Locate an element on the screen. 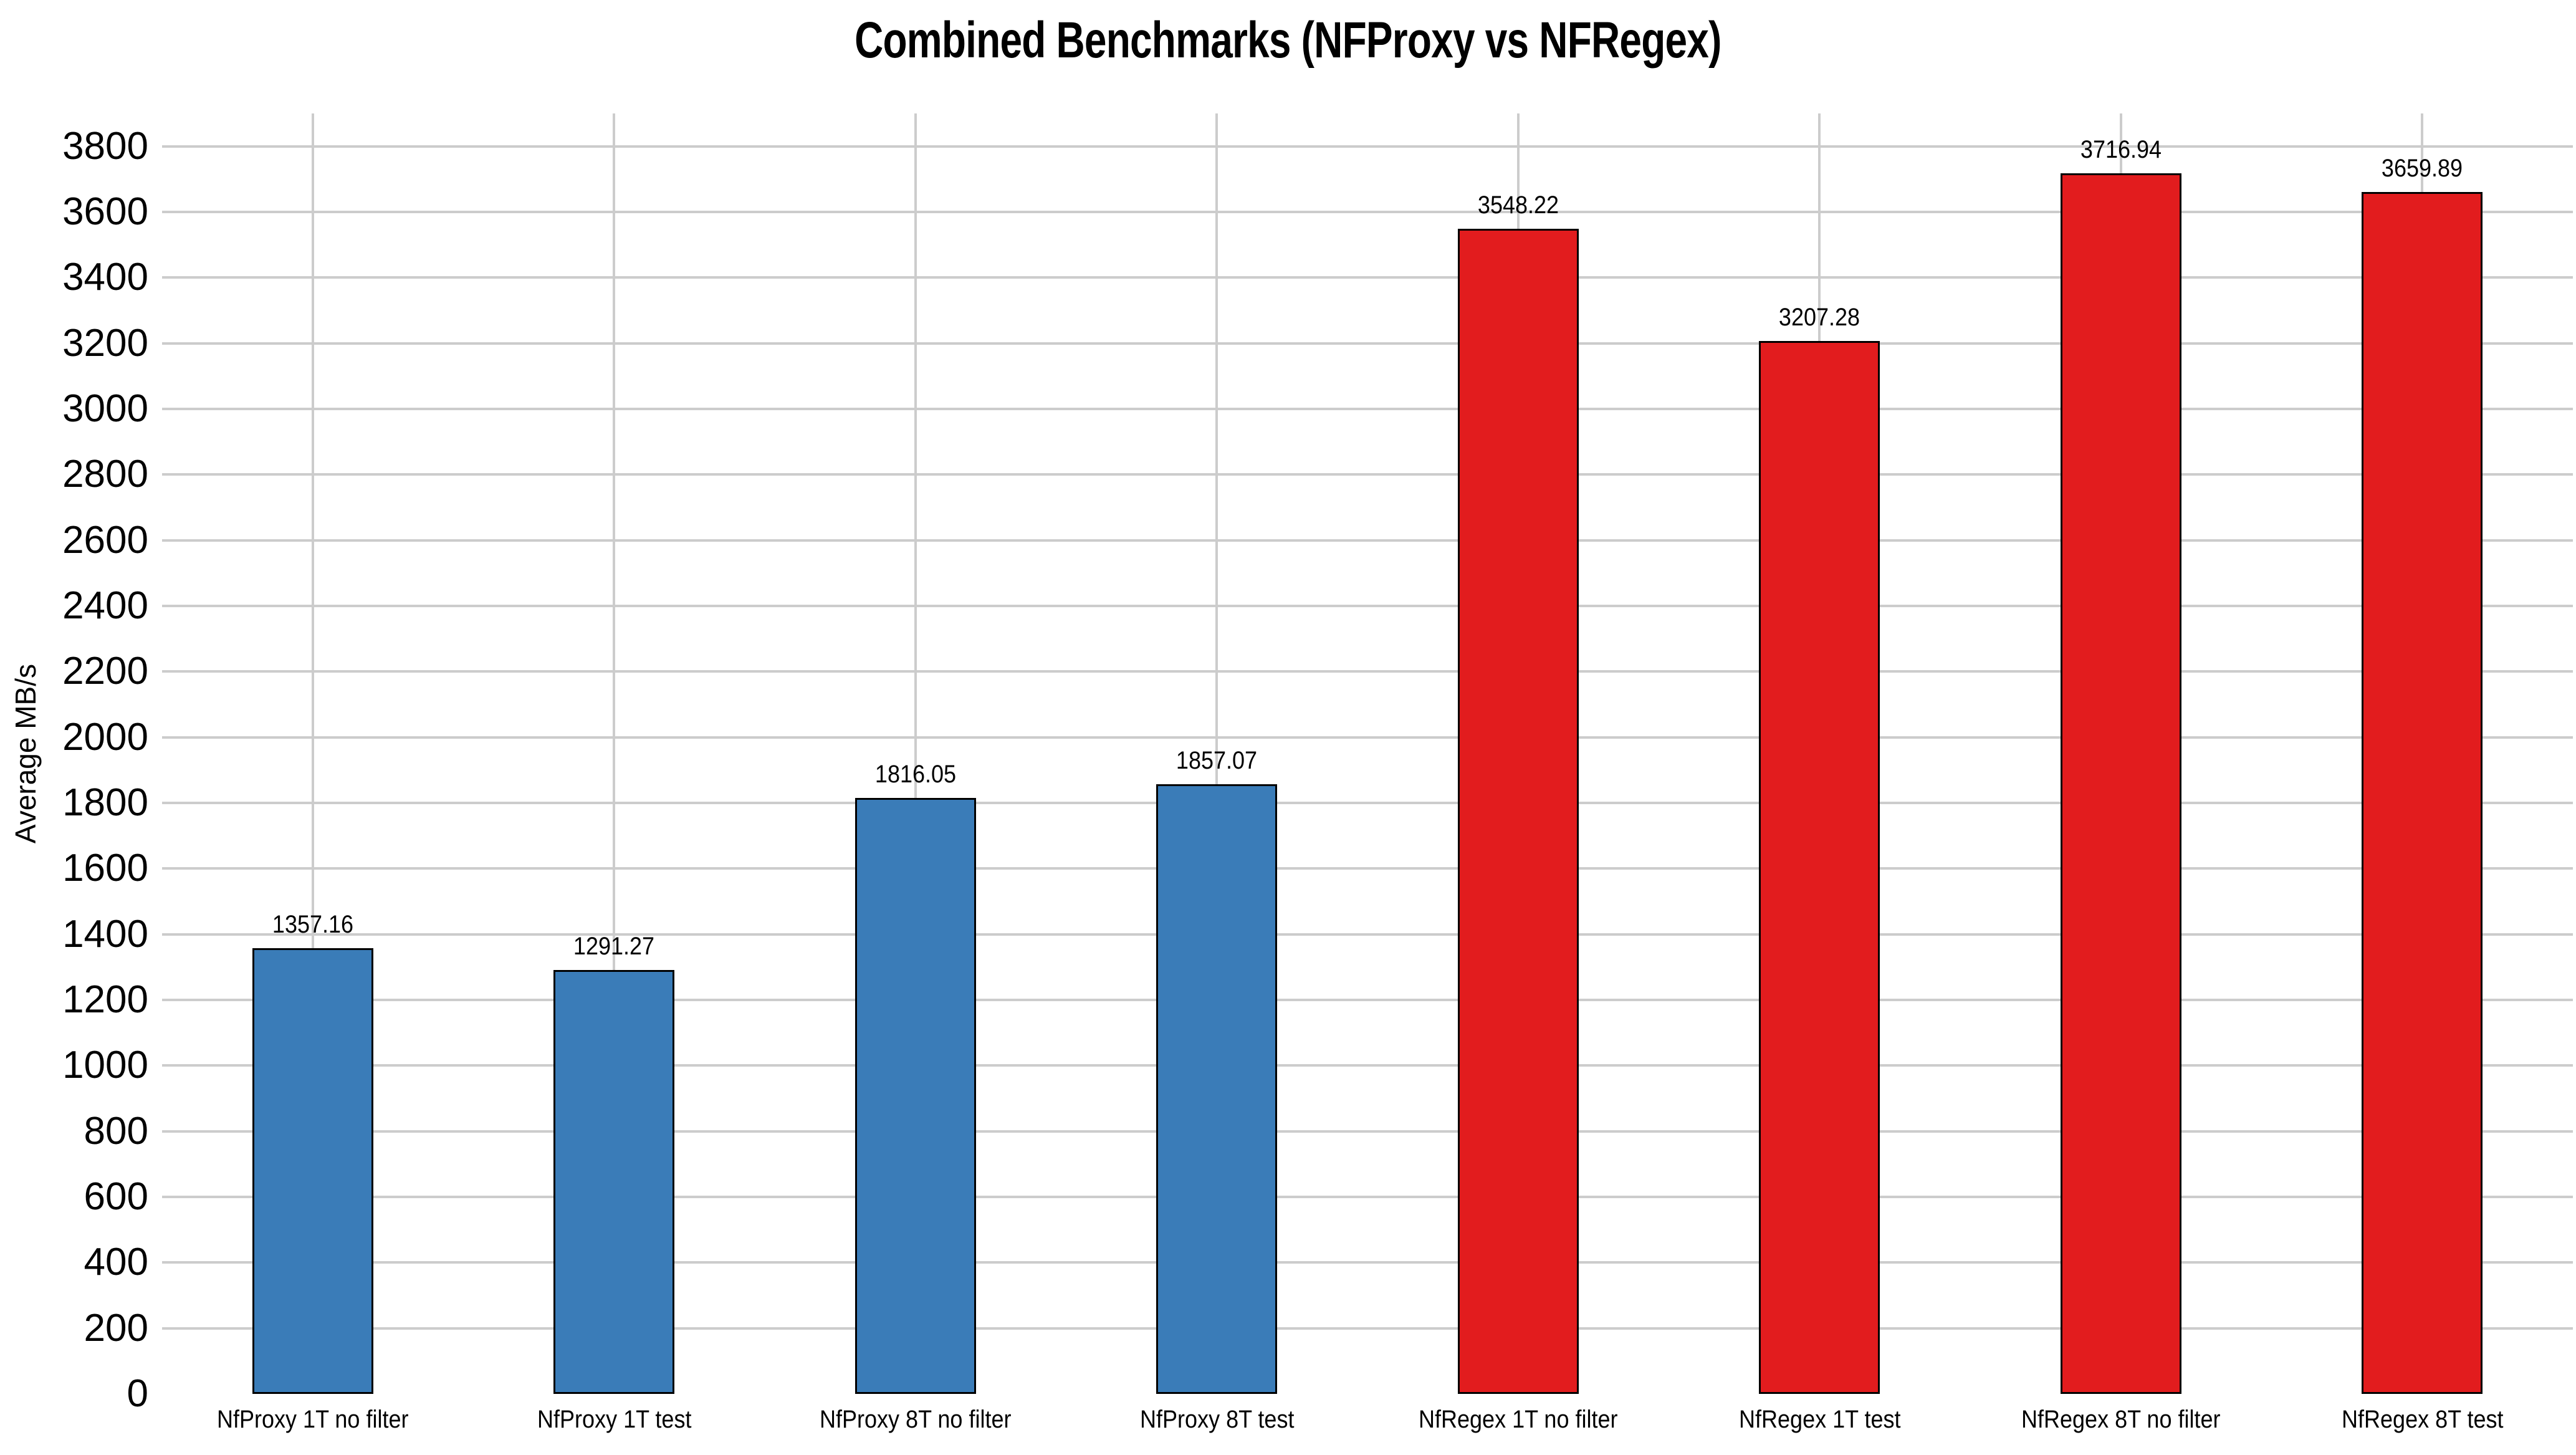 Image resolution: width=2576 pixels, height=1455 pixels. y-tick-label: 0 is located at coordinates (137, 1393).